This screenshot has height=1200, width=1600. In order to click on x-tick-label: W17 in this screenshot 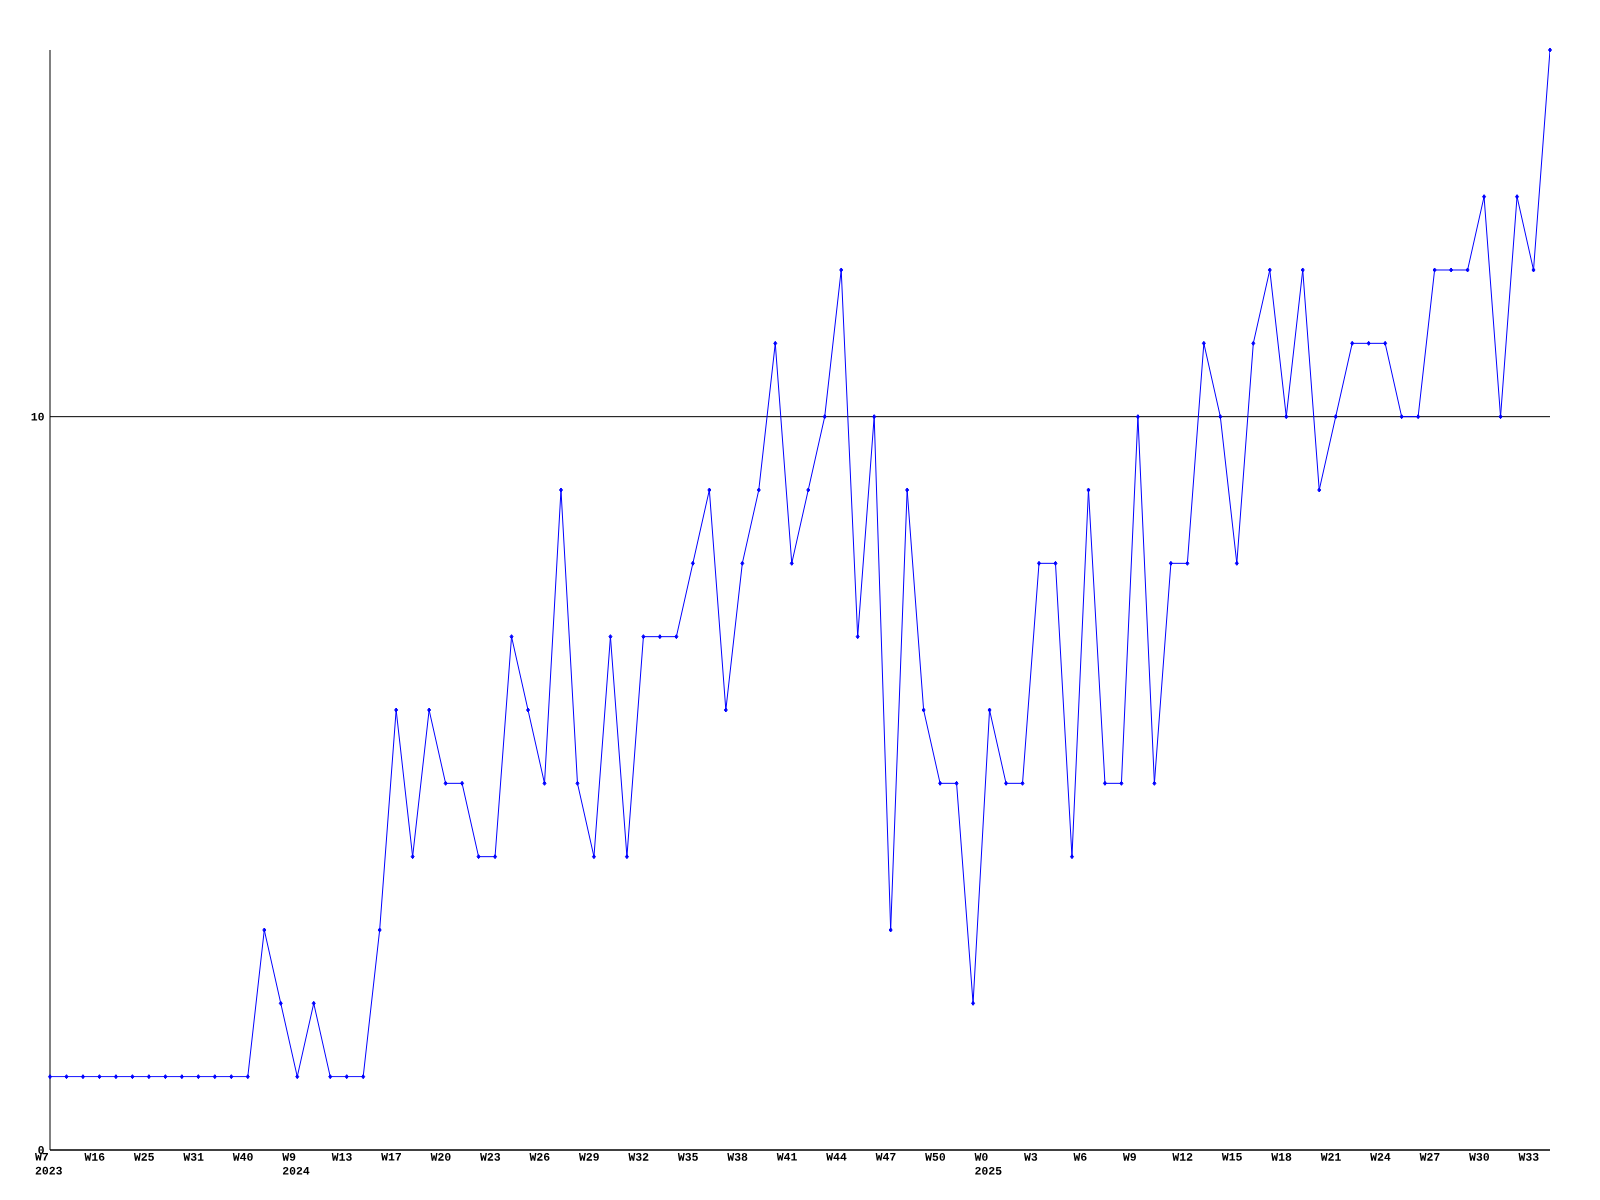, I will do `click(391, 1157)`.